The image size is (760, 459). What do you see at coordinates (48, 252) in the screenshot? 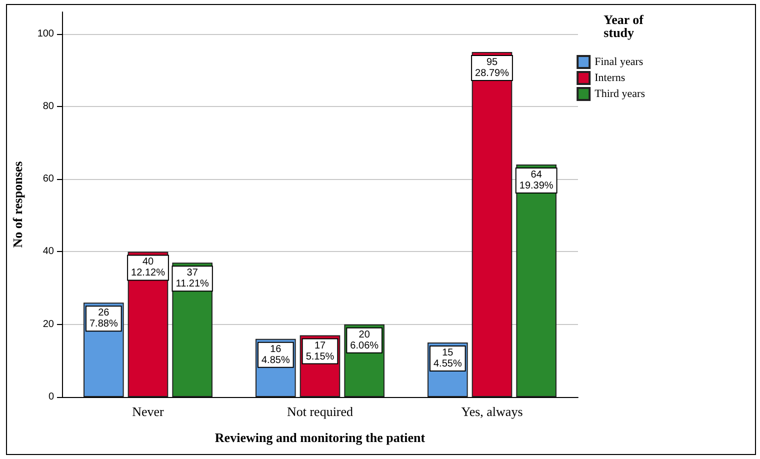
I see `y-tick-label: 40` at bounding box center [48, 252].